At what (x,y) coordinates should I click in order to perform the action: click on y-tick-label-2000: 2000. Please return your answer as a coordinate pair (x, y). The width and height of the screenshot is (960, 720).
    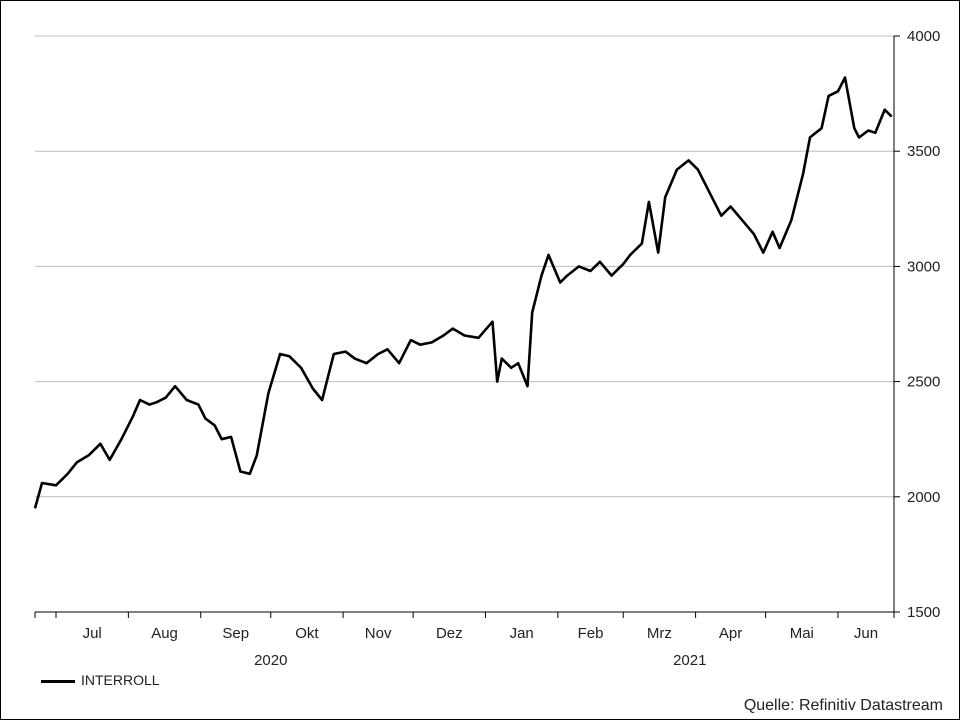
    Looking at the image, I should click on (923, 497).